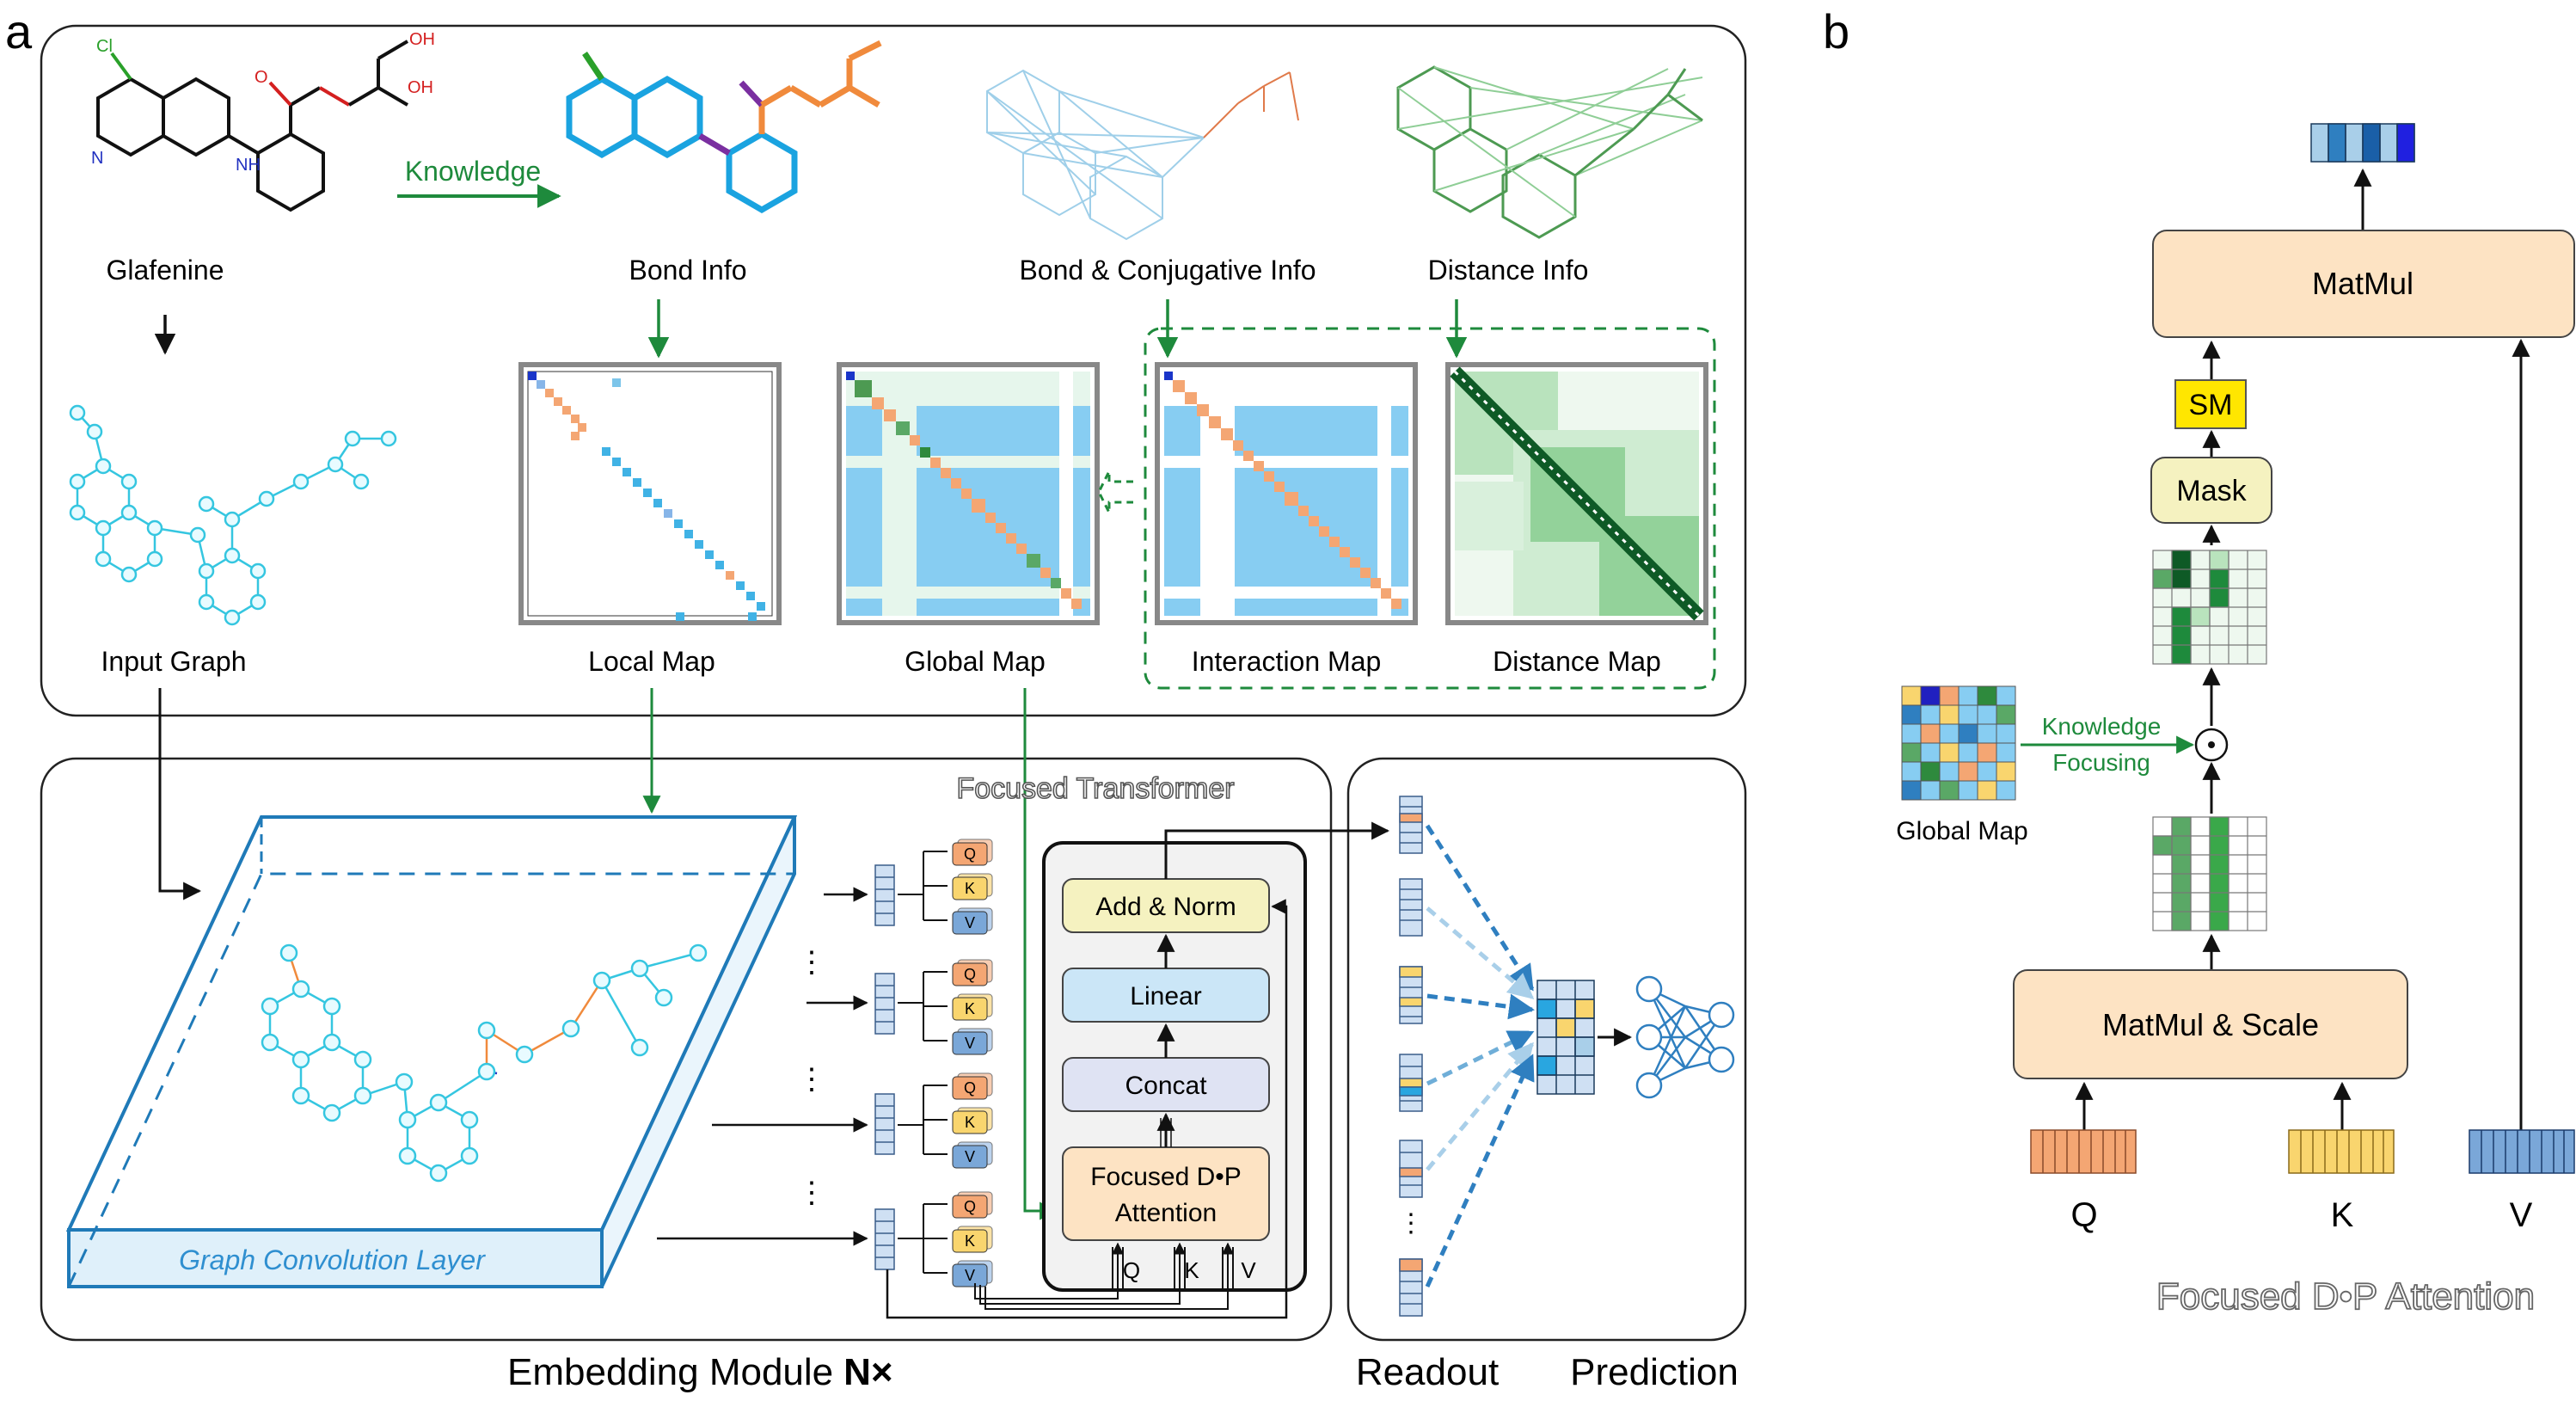 This screenshot has width=2576, height=1401. What do you see at coordinates (1576, 493) in the screenshot?
I see `distance-map` at bounding box center [1576, 493].